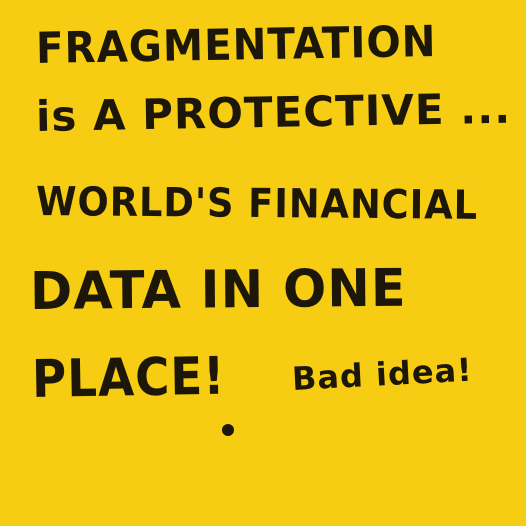 Image resolution: width=526 pixels, height=526 pixels. Describe the element at coordinates (257, 204) in the screenshot. I see `note-line-3: WORLD'S FINANCIAL` at that location.